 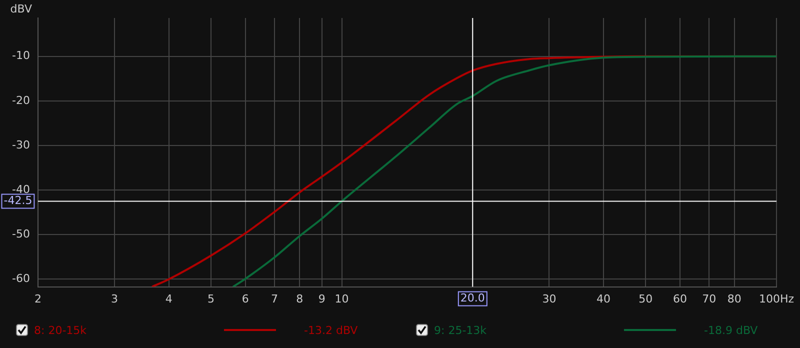 I want to click on y-tick-label: -40, so click(x=21, y=189).